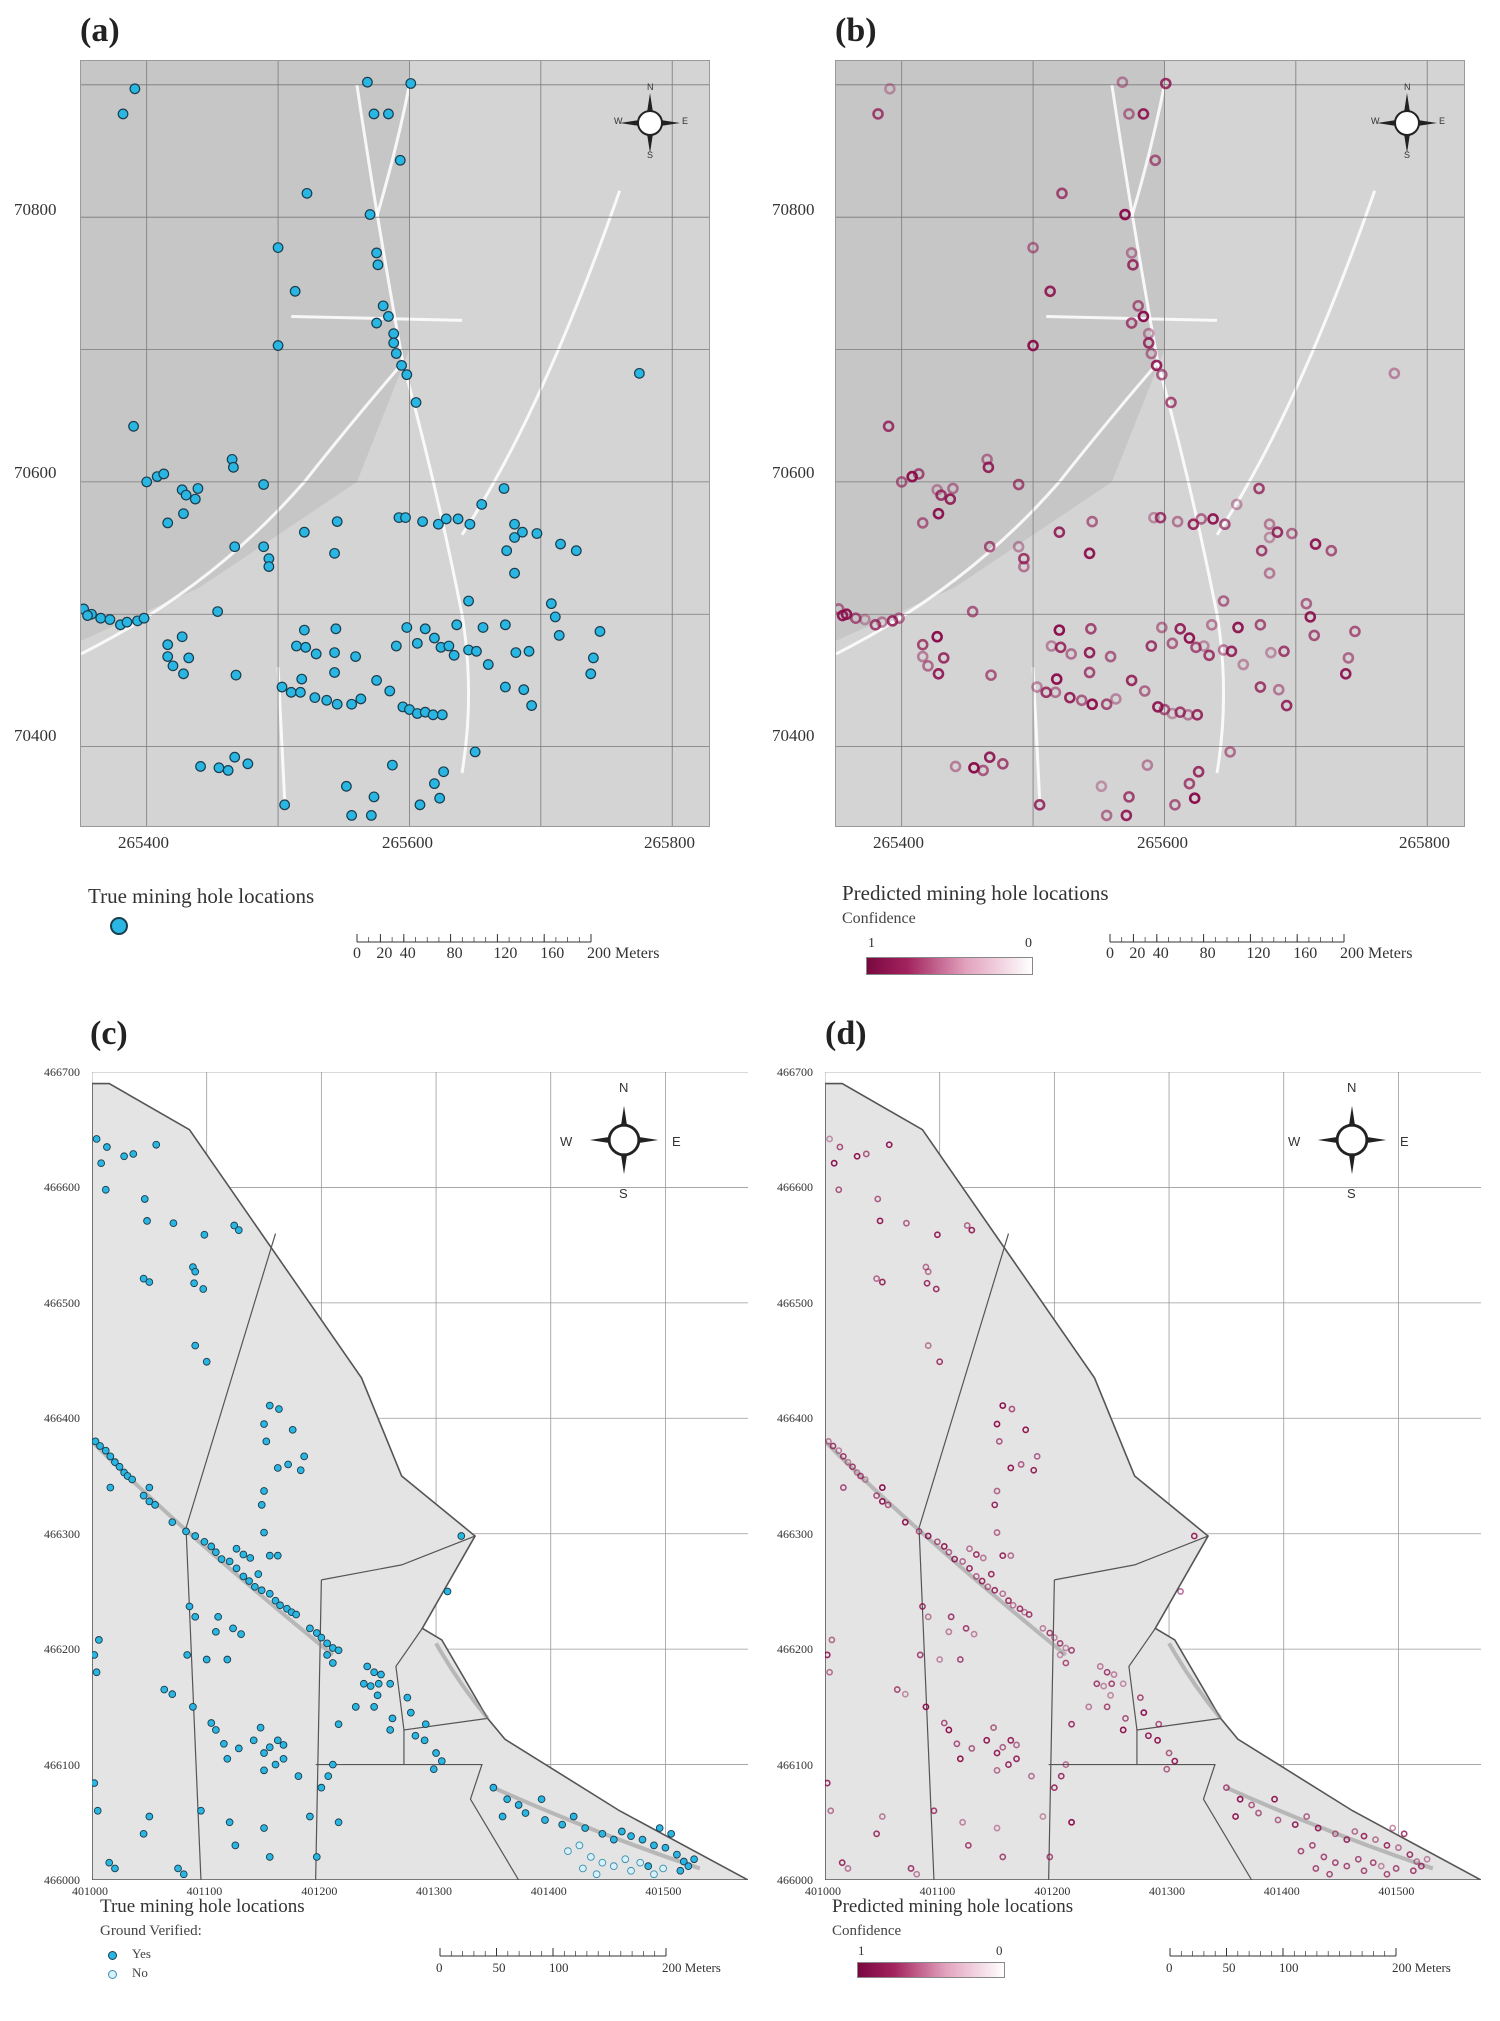 The width and height of the screenshot is (1500, 2021). What do you see at coordinates (35, 209) in the screenshot?
I see `a-ytick-0: 70800` at bounding box center [35, 209].